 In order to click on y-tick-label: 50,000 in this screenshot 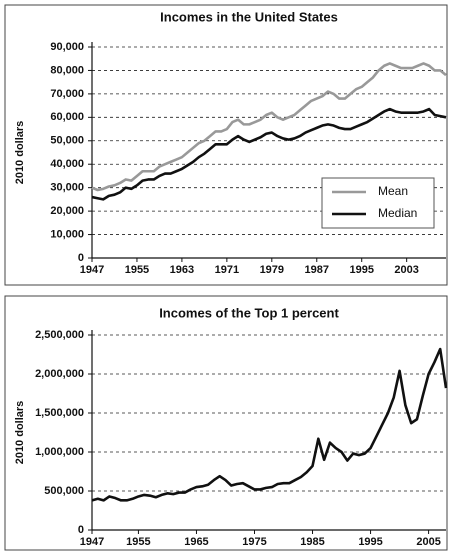, I will do `click(67, 141)`.